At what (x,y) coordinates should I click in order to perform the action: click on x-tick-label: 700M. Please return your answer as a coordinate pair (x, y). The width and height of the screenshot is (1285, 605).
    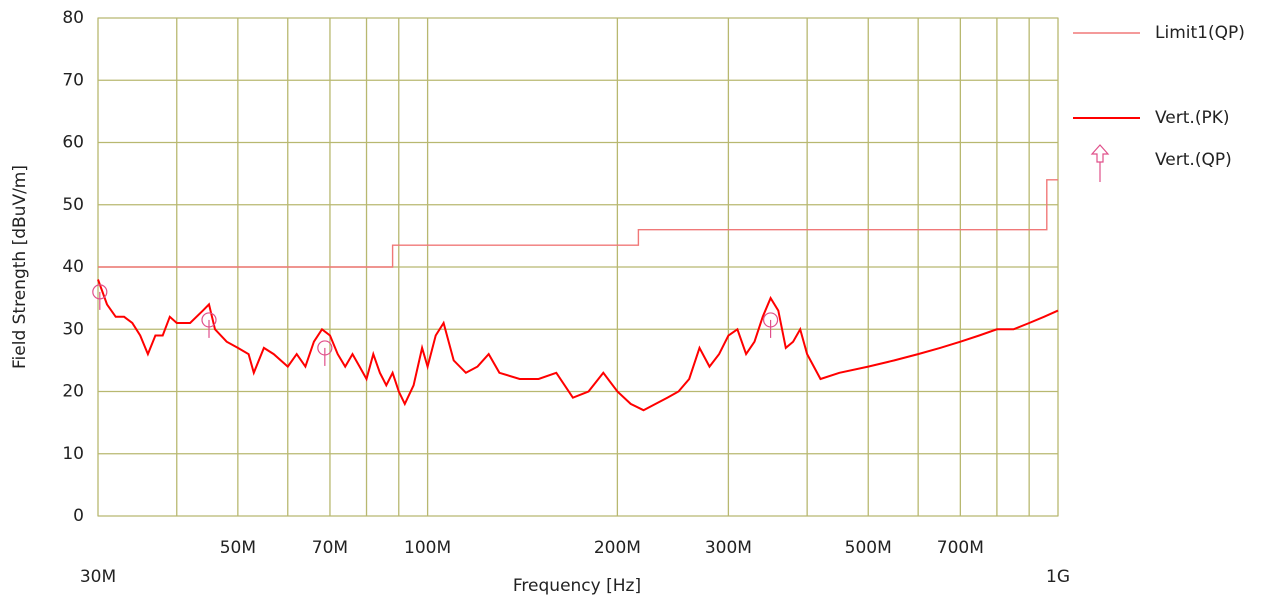
    Looking at the image, I should click on (960, 548).